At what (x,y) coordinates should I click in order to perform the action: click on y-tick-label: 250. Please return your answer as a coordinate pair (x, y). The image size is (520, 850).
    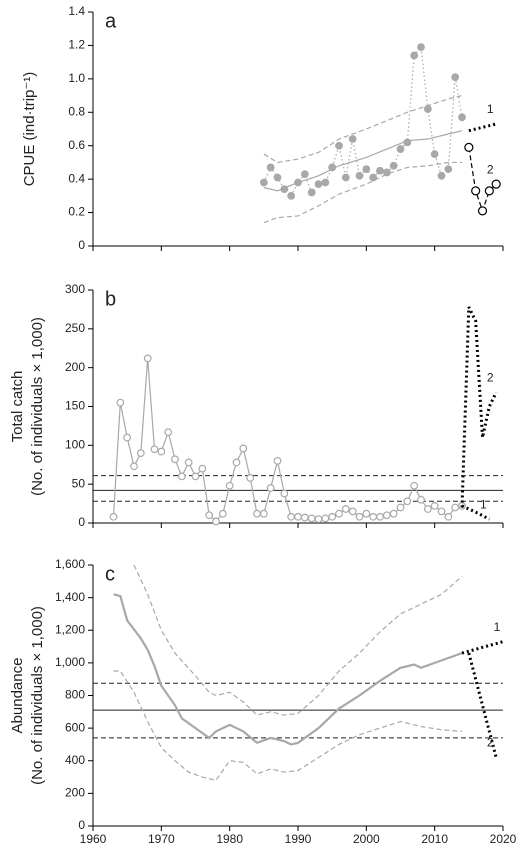
    Looking at the image, I should click on (75, 328).